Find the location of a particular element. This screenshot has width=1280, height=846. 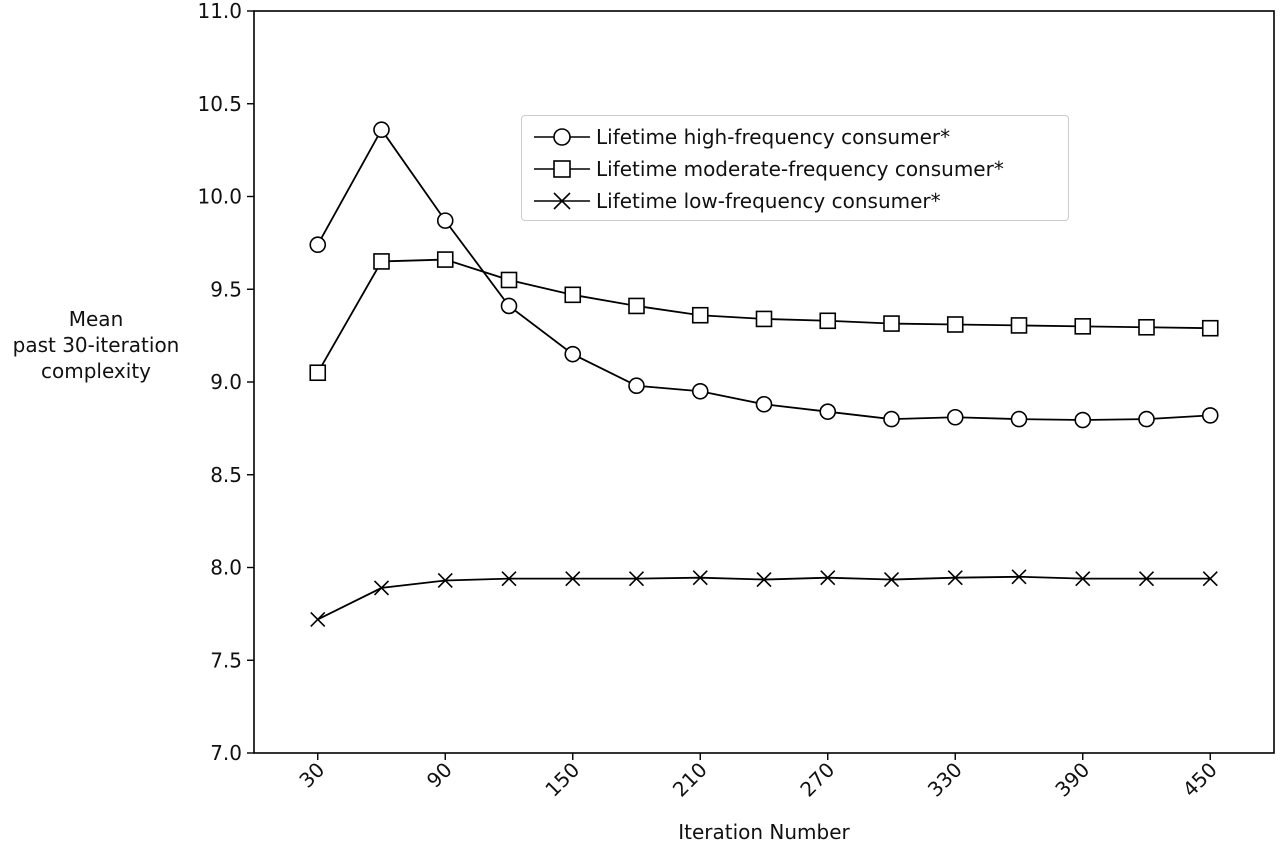

legend-marker-square-icon is located at coordinates (562, 169).